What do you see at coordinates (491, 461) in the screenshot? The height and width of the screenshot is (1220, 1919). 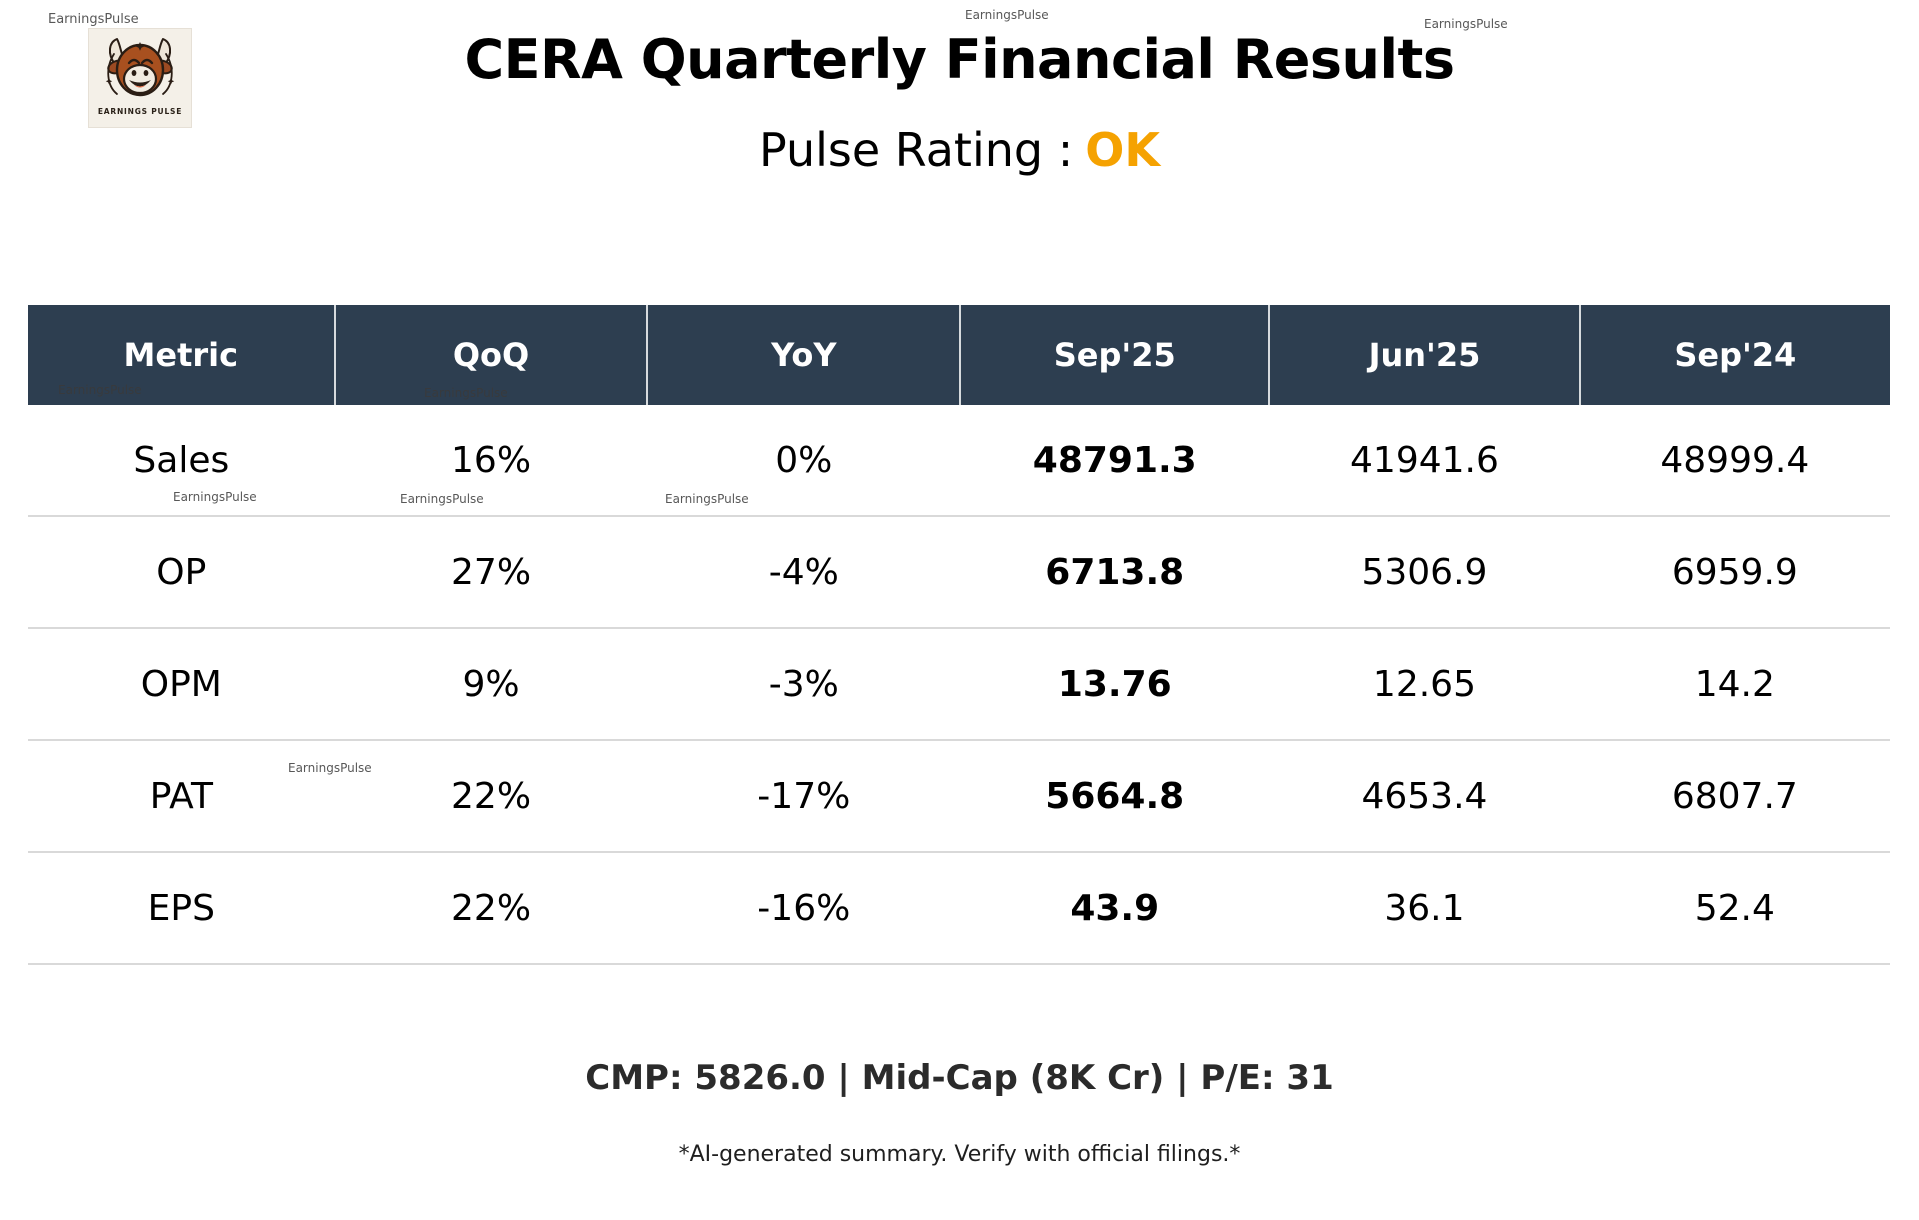 I see `cell-qoq: 16%` at bounding box center [491, 461].